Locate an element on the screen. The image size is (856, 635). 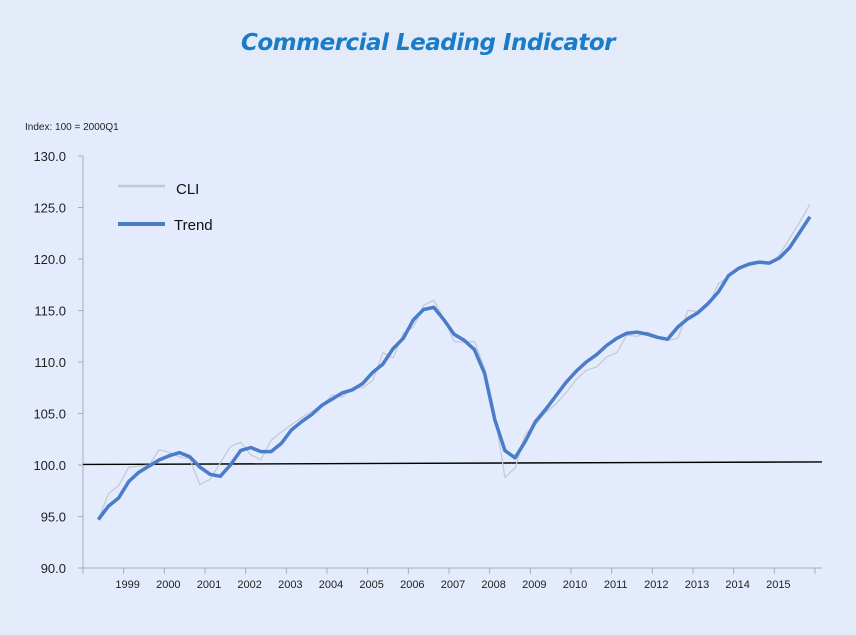
x-tick-label: 2007 is located at coordinates (453, 585).